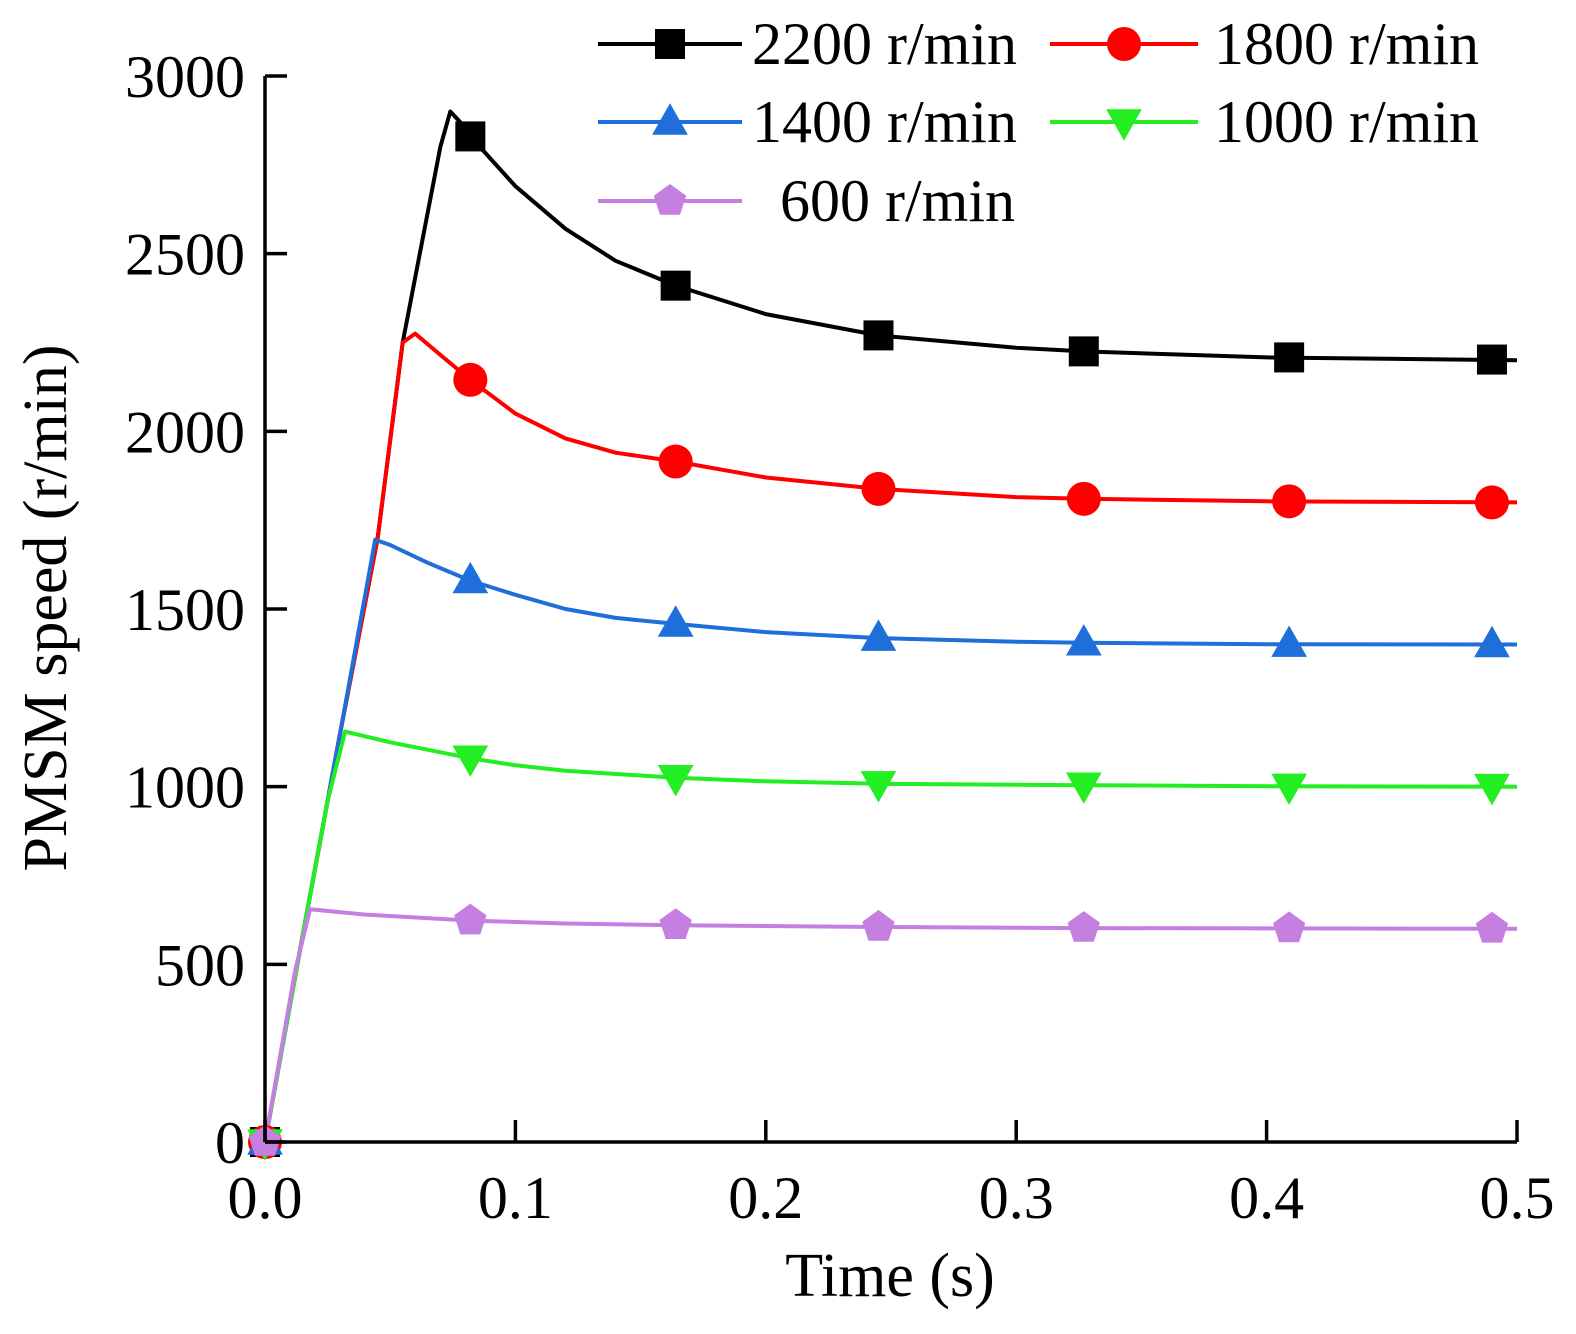 The image size is (1576, 1334). I want to click on x-tick-label-1: 0.1, so click(515, 1198).